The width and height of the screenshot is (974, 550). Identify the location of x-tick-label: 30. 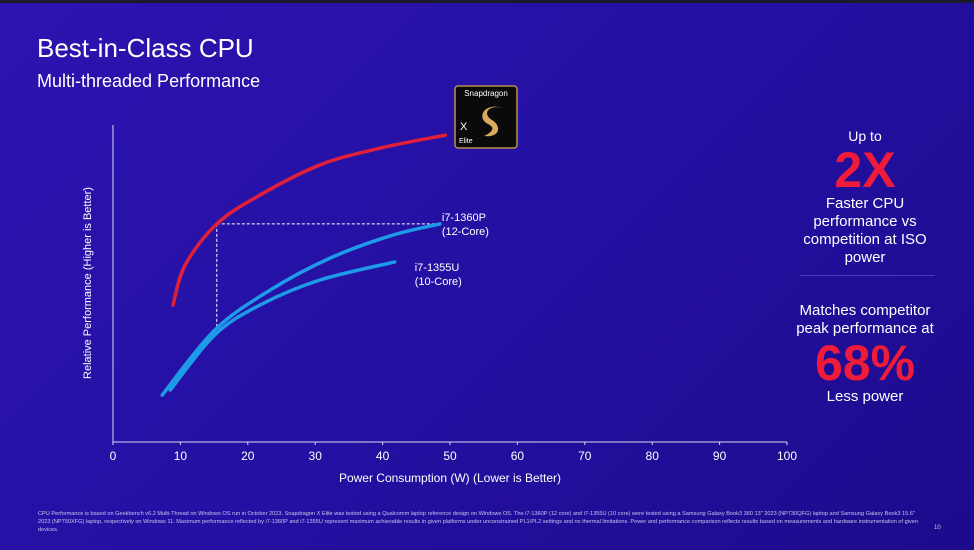
(316, 456).